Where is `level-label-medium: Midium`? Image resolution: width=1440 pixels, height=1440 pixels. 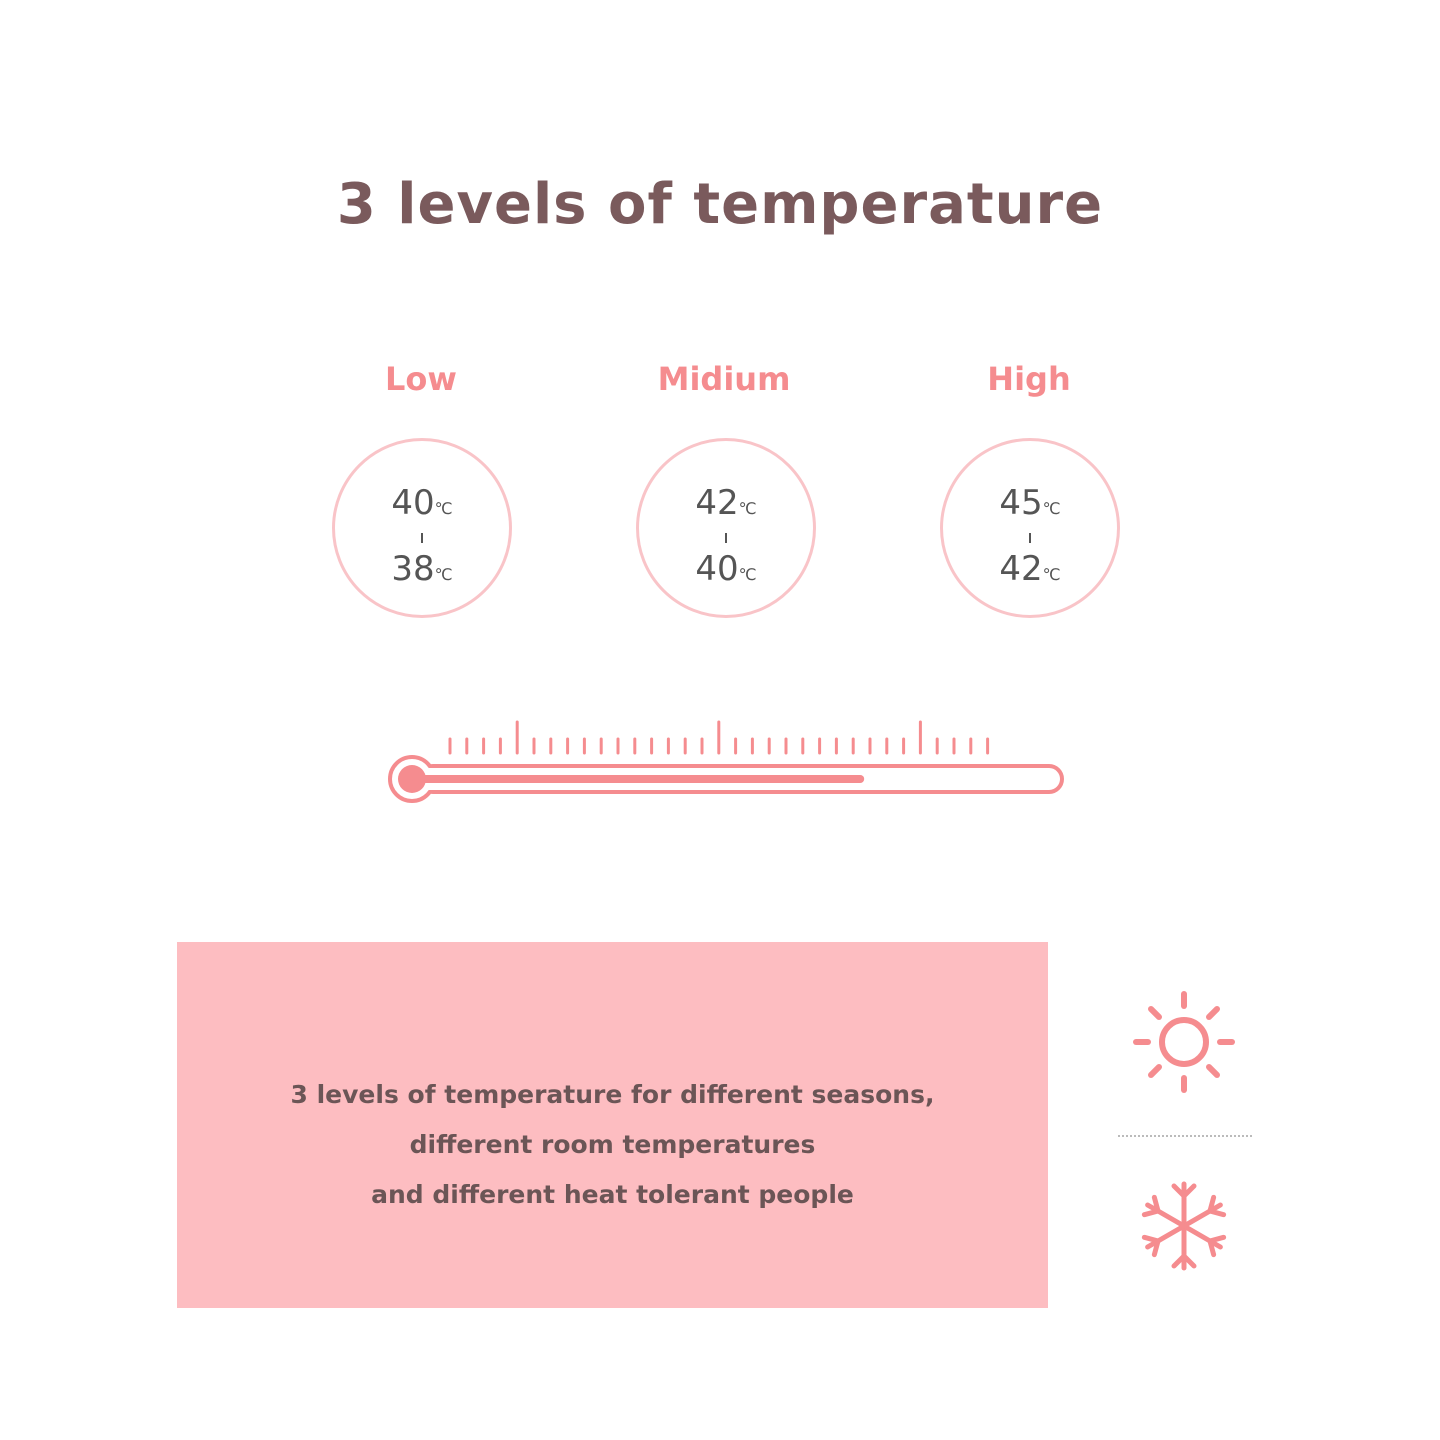 level-label-medium: Midium is located at coordinates (724, 379).